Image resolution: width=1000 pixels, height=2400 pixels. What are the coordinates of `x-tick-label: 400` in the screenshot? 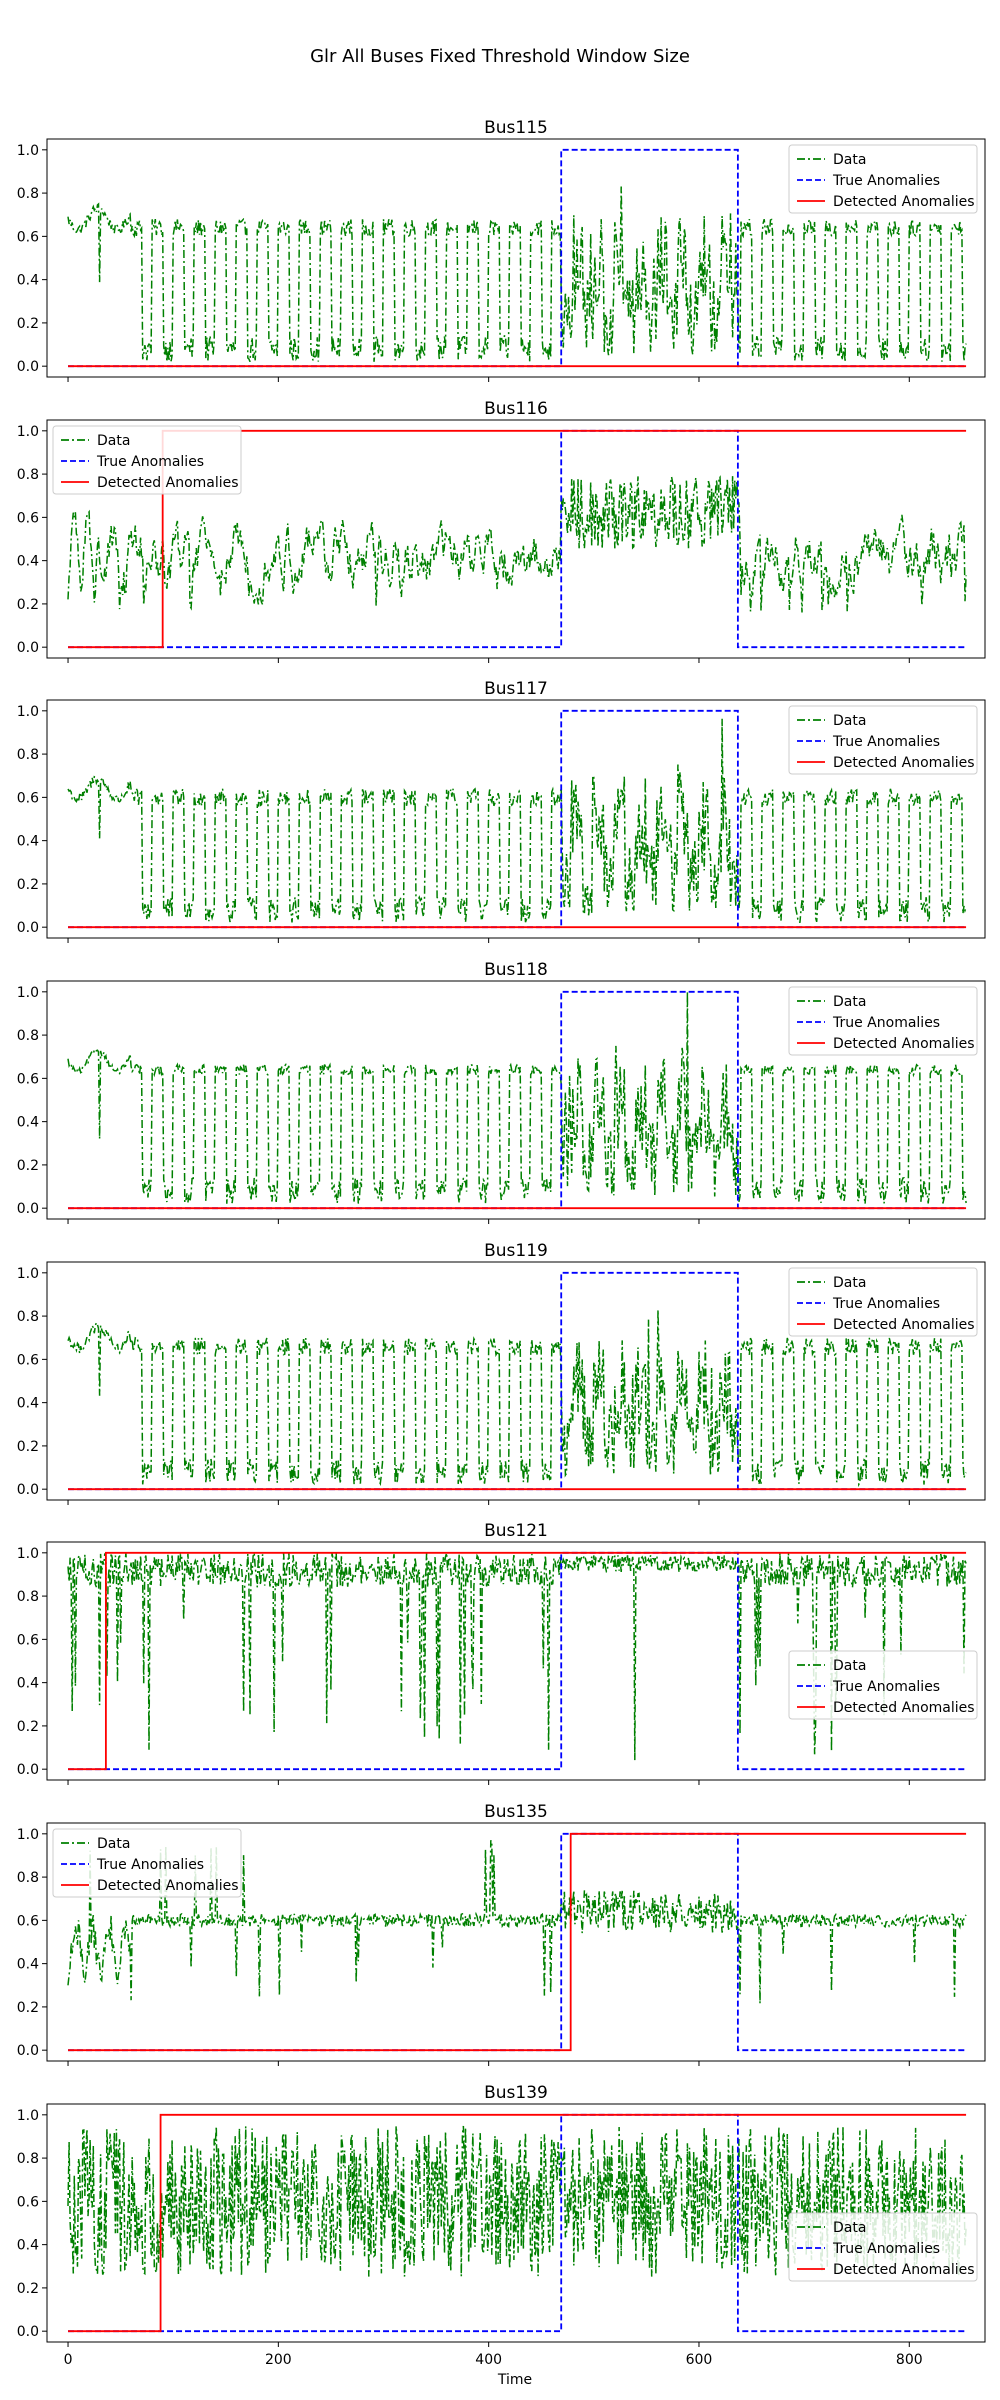 It's located at (488, 2360).